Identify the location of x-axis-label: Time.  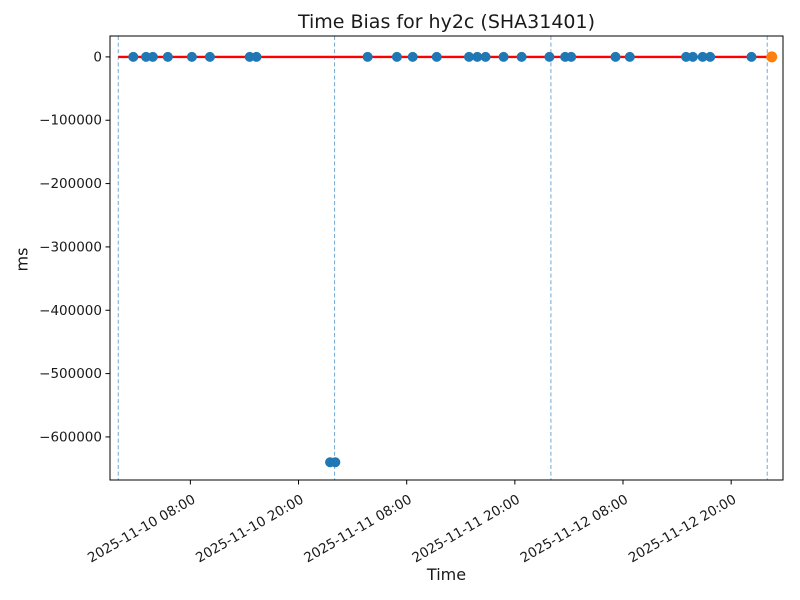
(446, 574).